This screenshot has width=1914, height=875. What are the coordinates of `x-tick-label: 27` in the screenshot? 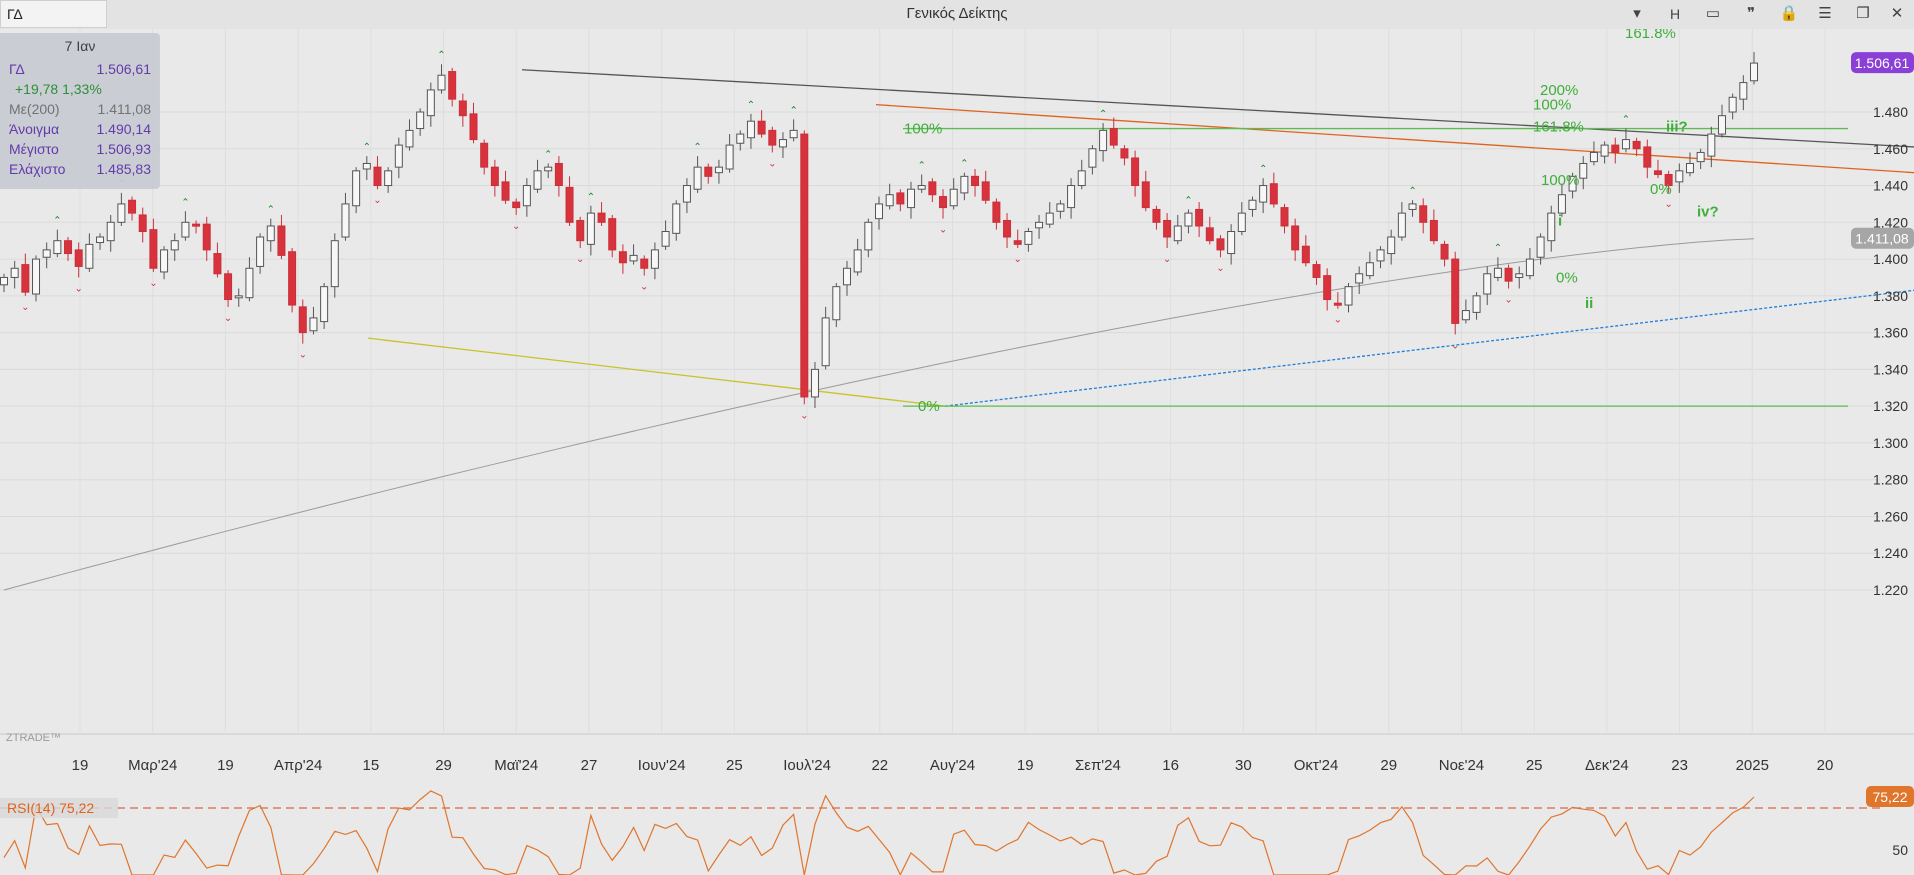 It's located at (589, 765).